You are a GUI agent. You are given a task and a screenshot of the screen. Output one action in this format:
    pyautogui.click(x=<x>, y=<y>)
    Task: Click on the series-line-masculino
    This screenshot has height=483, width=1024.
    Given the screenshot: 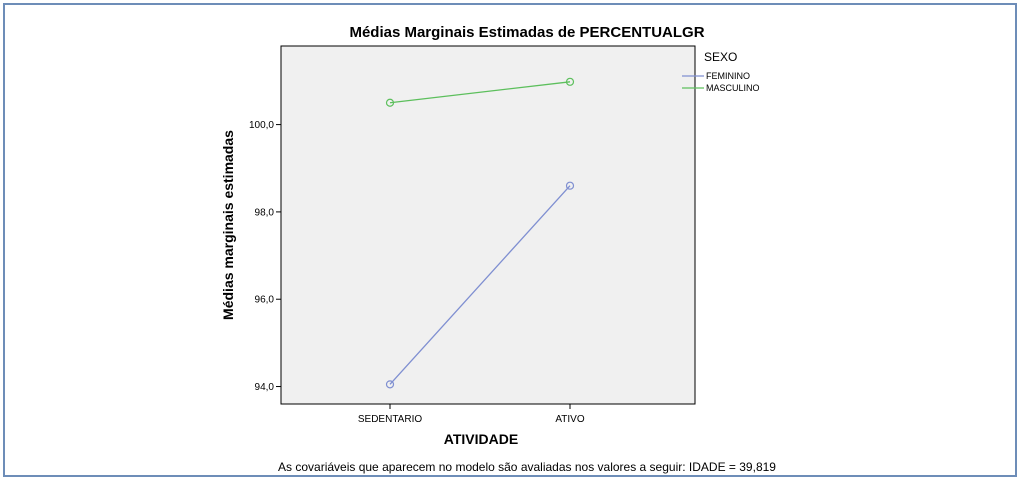 What is the action you would take?
    pyautogui.click(x=480, y=92)
    